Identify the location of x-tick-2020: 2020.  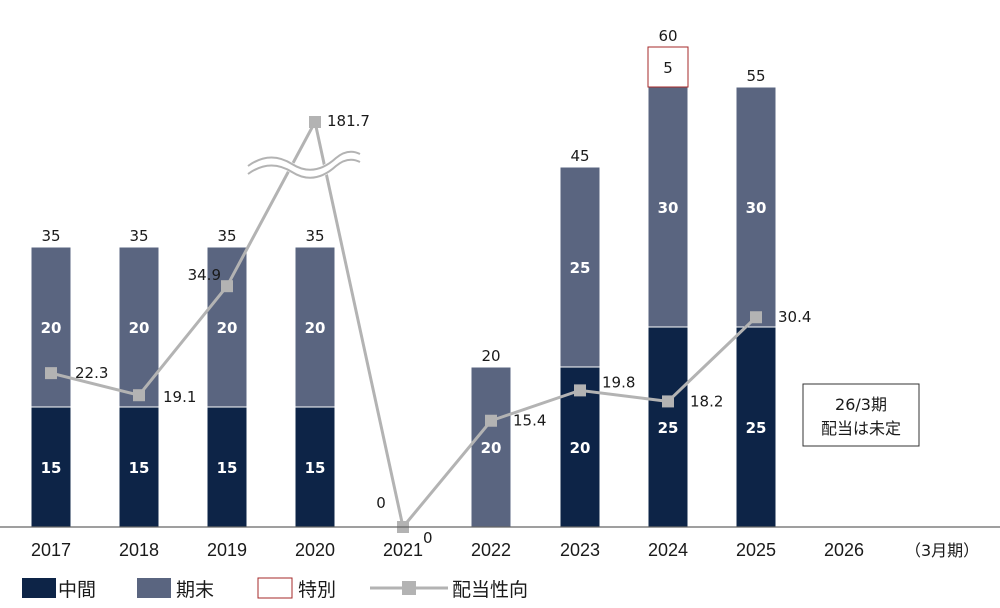
(315, 550).